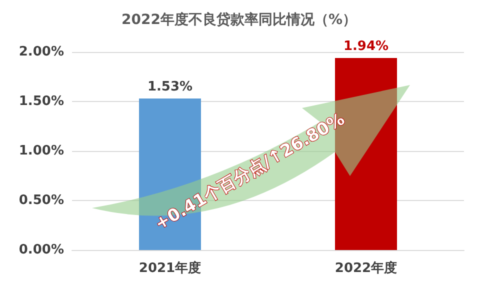 The width and height of the screenshot is (478, 294). I want to click on x-tick-label: 2021年度, so click(170, 268).